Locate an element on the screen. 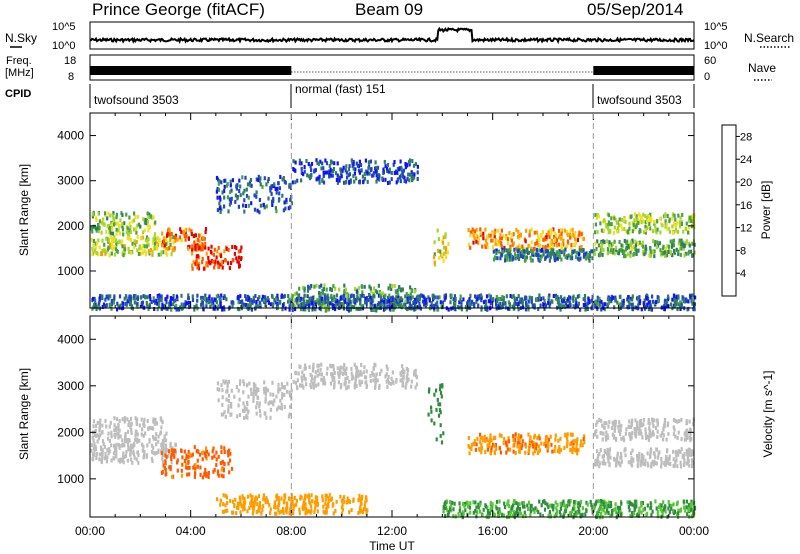 This screenshot has height=554, width=800. velocity-cell-1970 is located at coordinates (634, 509).